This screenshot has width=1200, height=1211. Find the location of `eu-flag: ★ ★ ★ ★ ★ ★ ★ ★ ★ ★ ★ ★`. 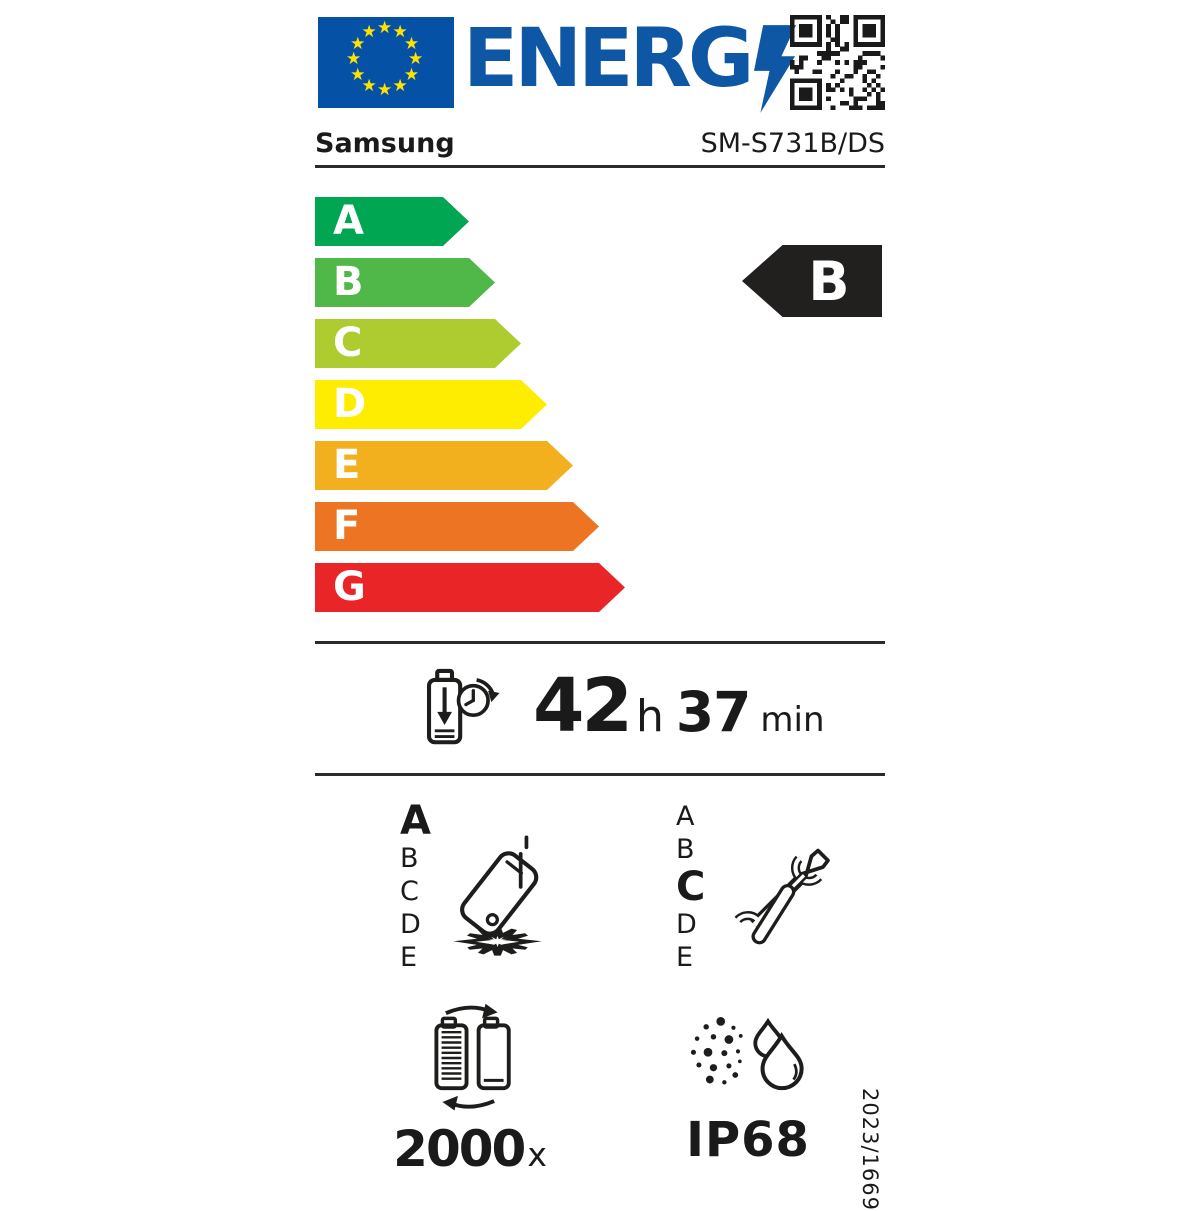

eu-flag: ★ ★ ★ ★ ★ ★ ★ ★ ★ ★ ★ ★ is located at coordinates (386, 62).